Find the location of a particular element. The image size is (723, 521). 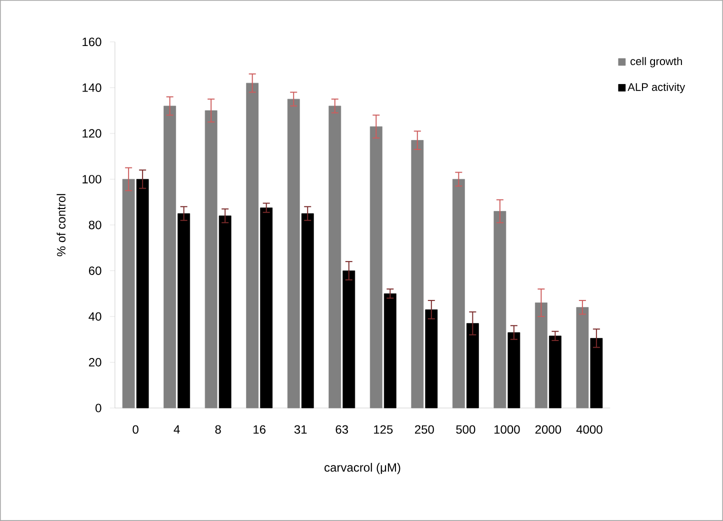

x-tick-label: 250 is located at coordinates (424, 429).